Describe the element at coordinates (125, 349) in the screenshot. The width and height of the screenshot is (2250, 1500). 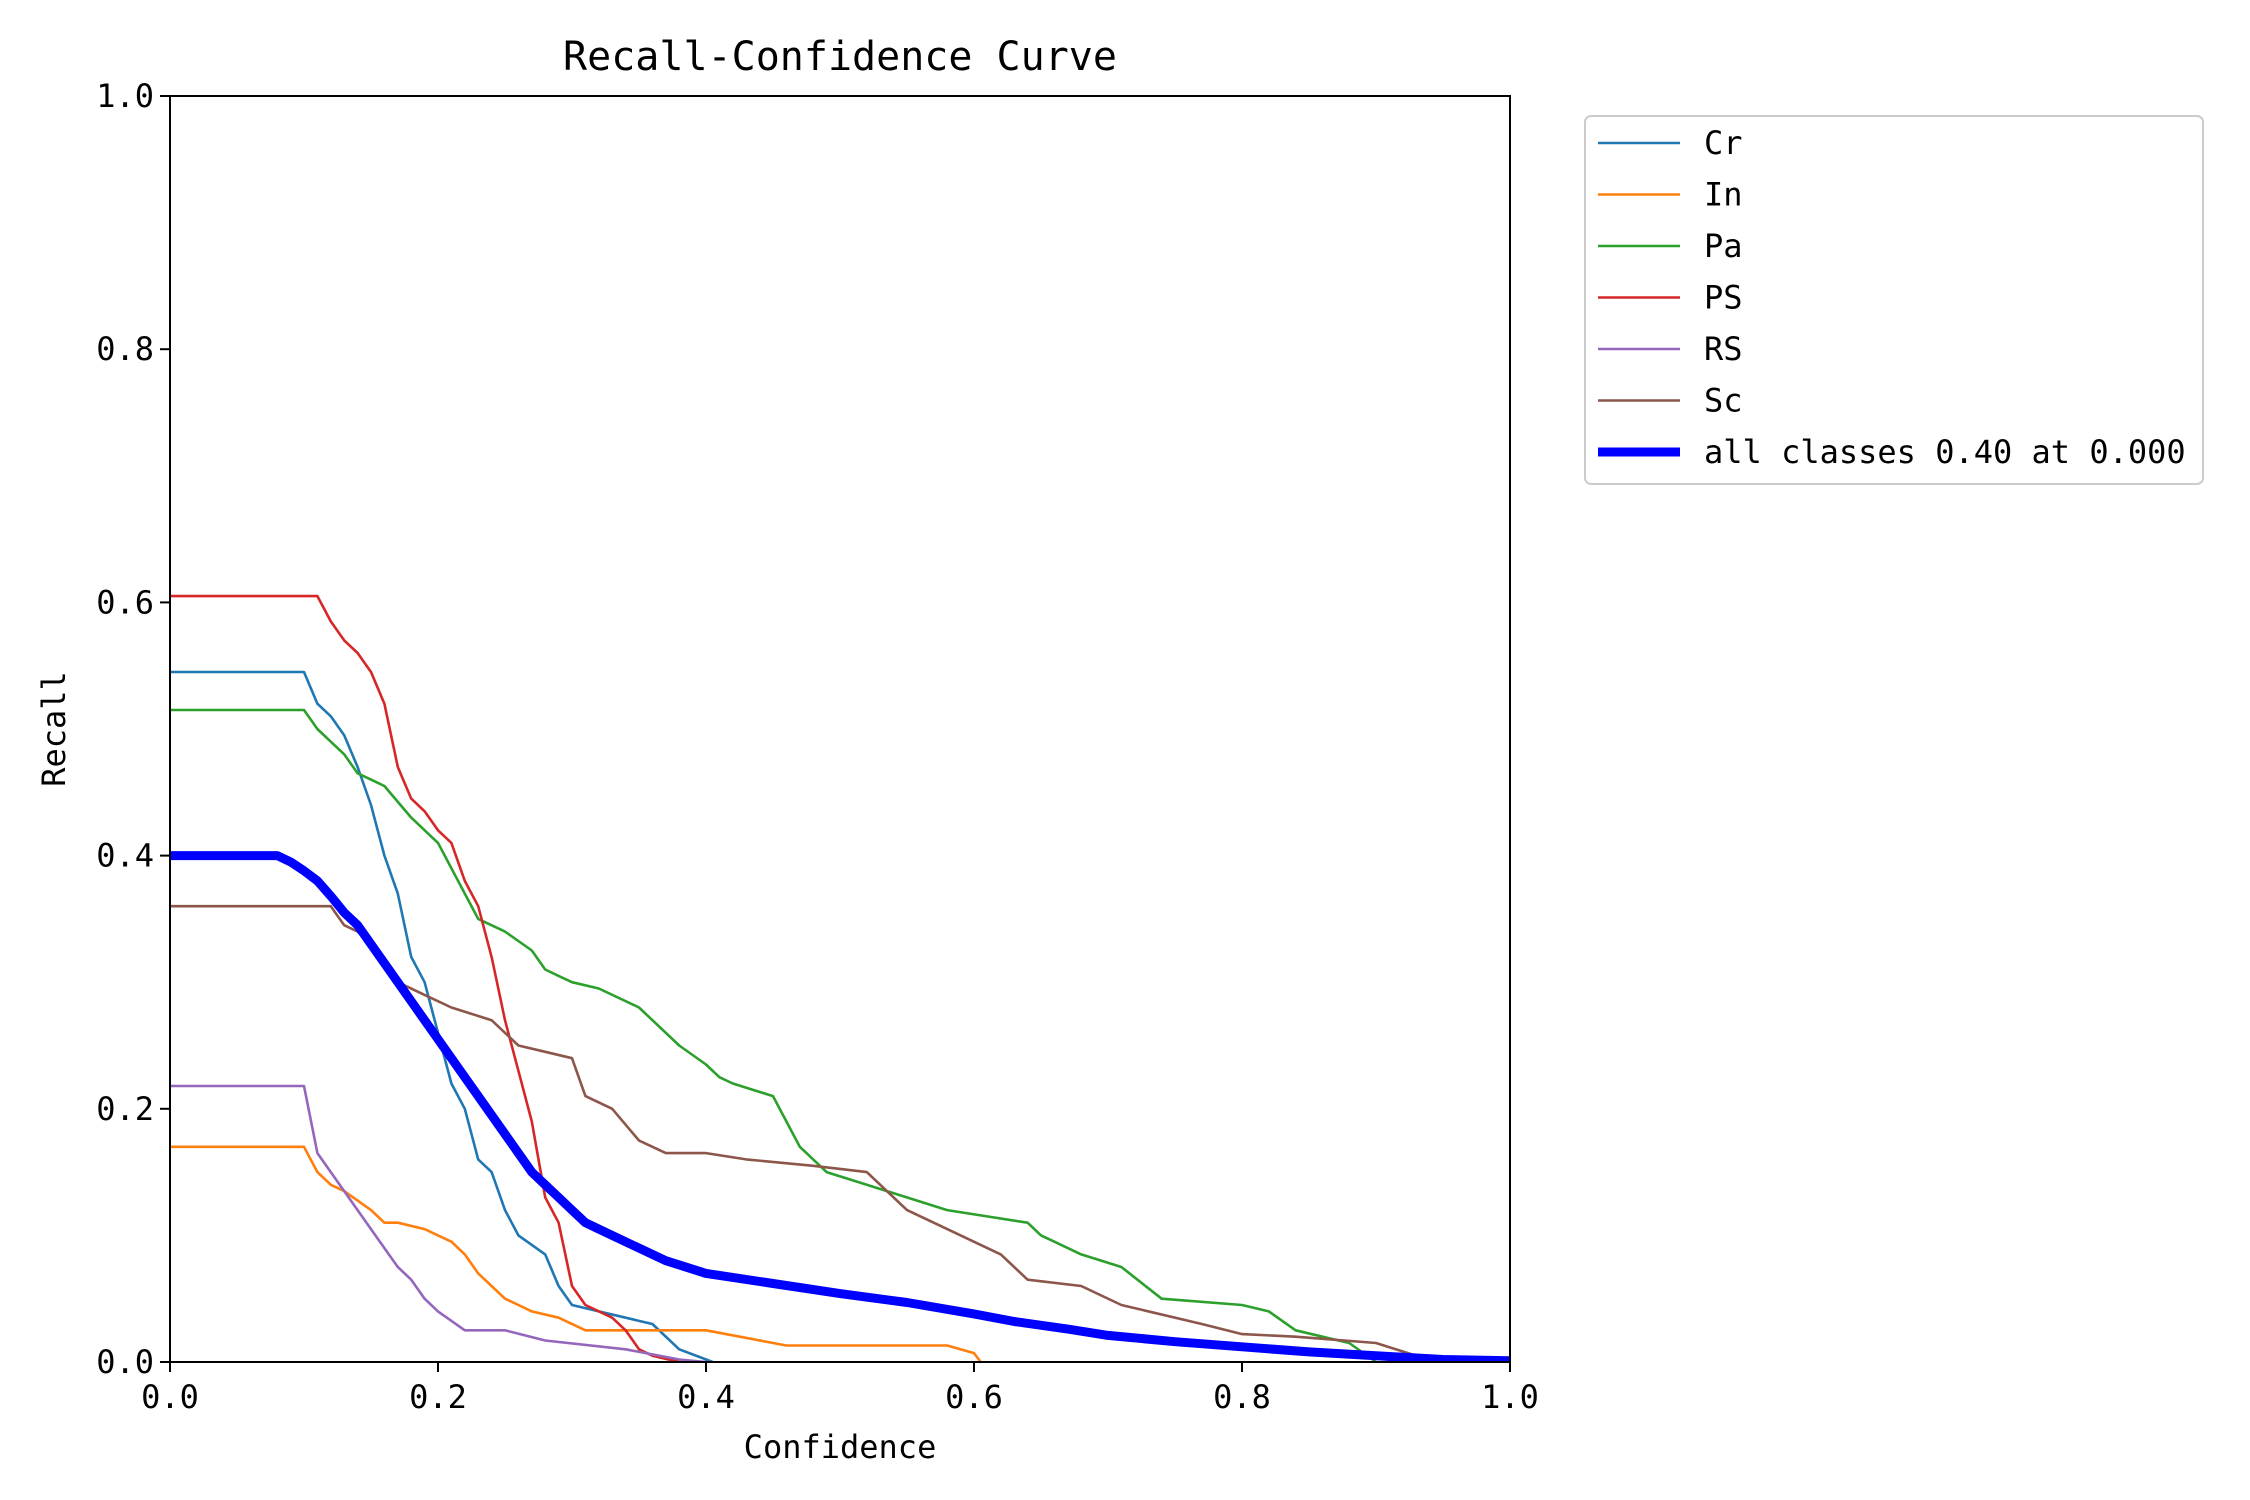
I see `y-tick-label: 0.8` at that location.